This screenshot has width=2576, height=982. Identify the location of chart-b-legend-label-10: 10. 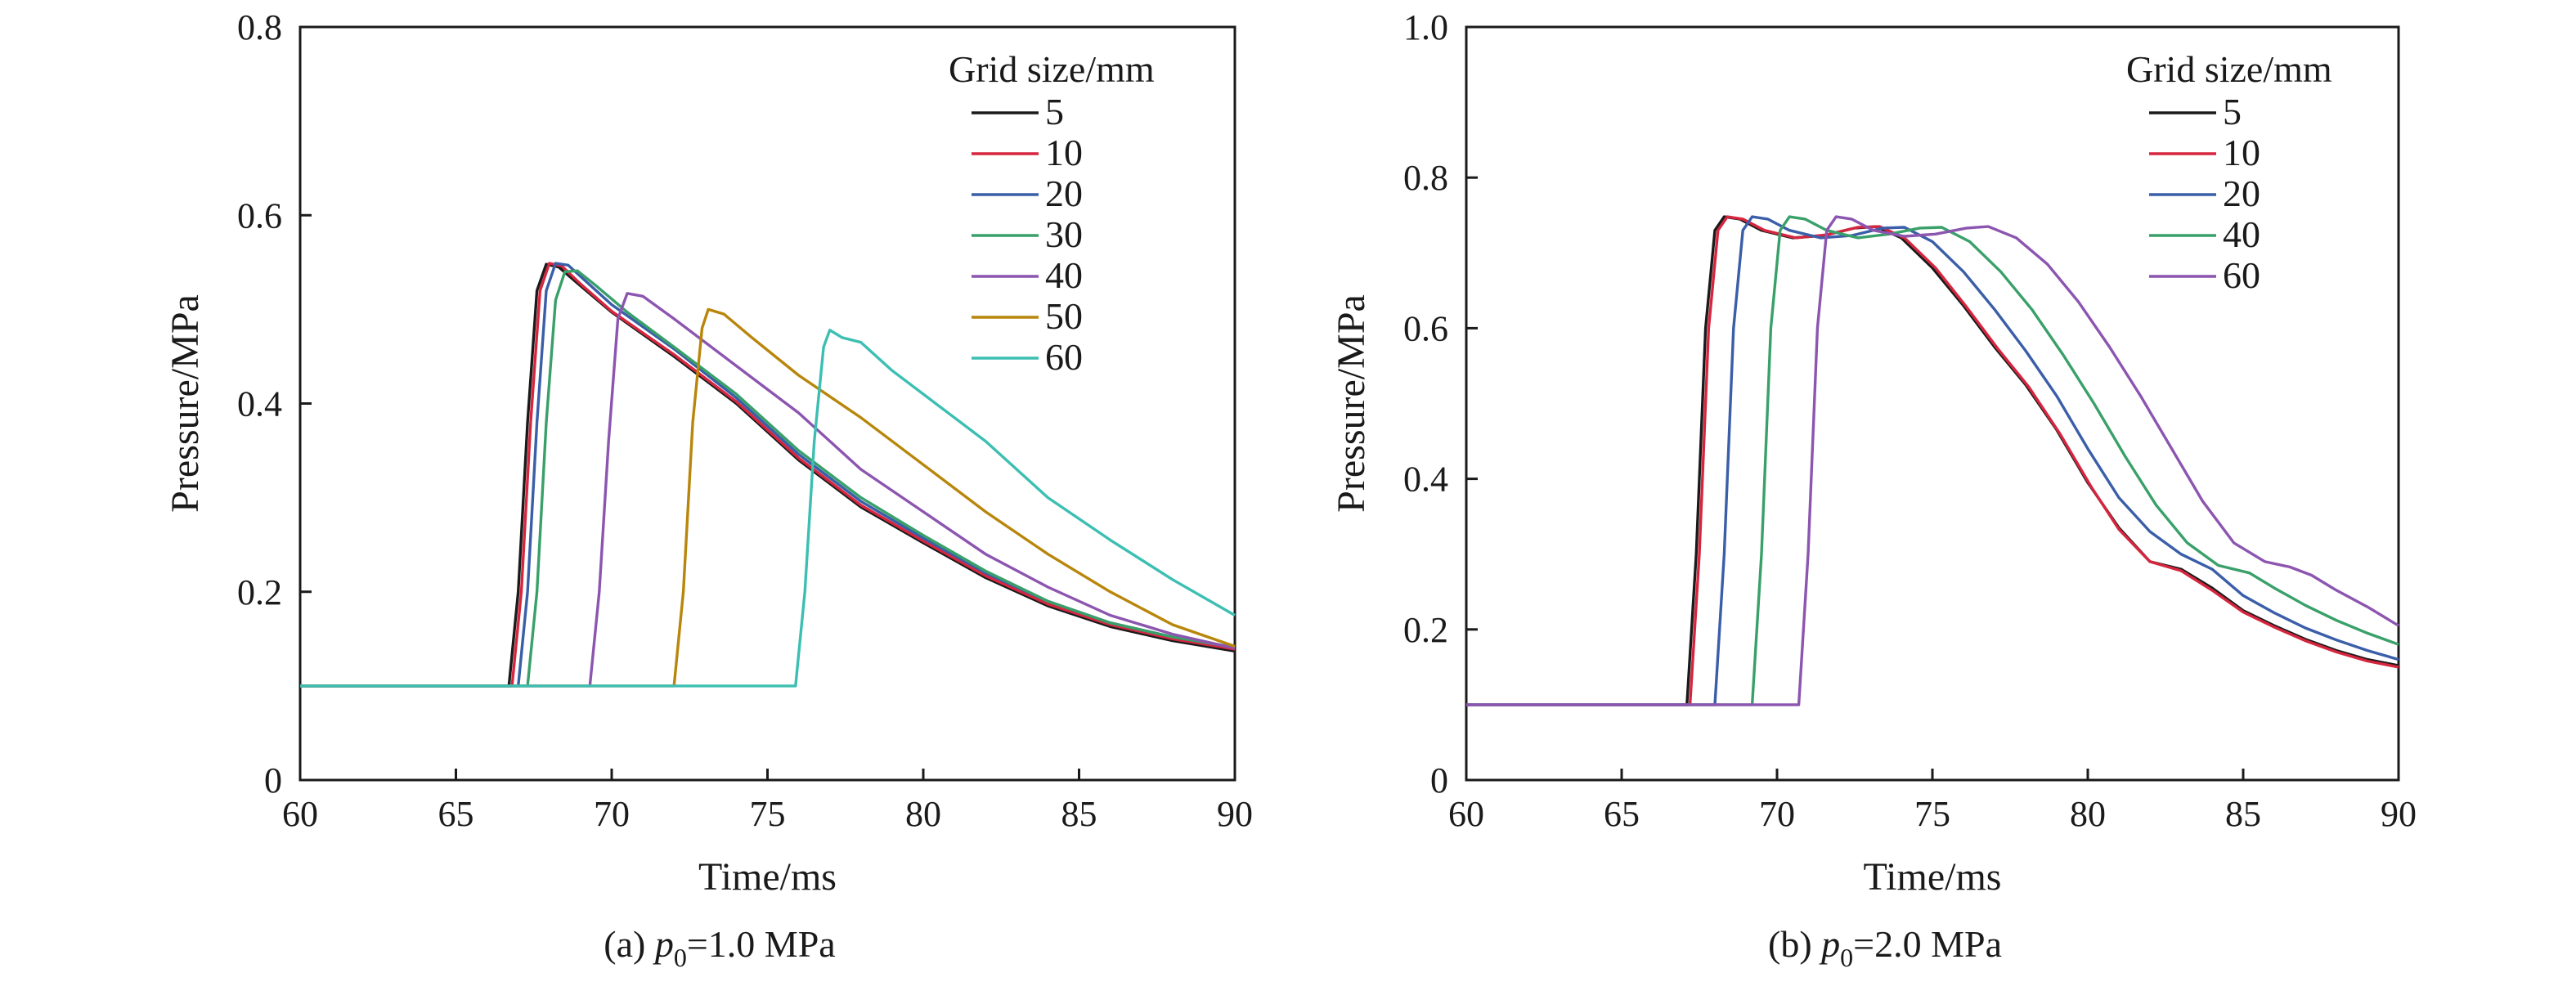
(2241, 152).